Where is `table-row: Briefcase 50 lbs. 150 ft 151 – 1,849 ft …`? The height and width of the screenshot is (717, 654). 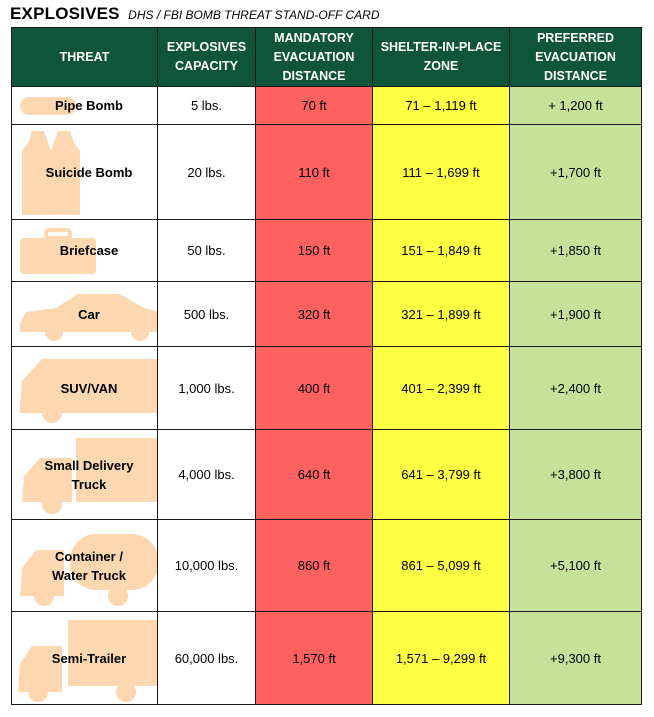
table-row: Briefcase 50 lbs. 150 ft 151 – 1,849 ft … is located at coordinates (326, 250).